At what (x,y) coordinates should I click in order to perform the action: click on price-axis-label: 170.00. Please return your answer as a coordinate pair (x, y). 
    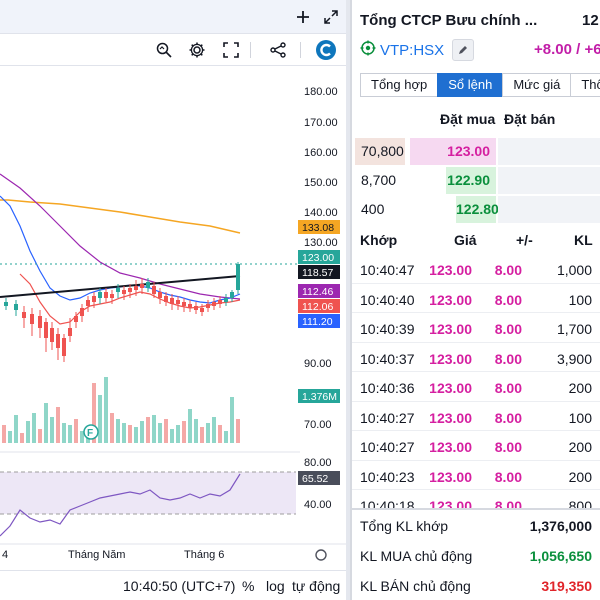
    Looking at the image, I should click on (321, 123).